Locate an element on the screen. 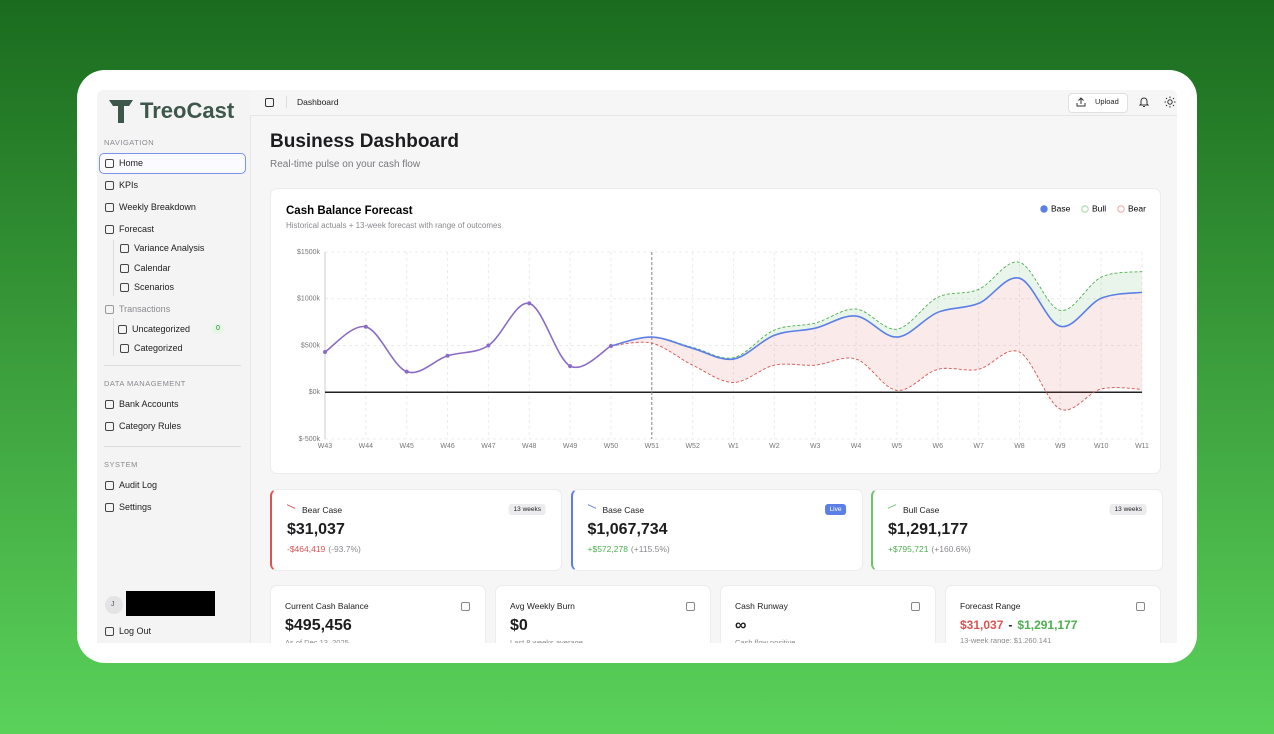 This screenshot has height=734, width=1274. x-tick-label: W11 is located at coordinates (1142, 446).